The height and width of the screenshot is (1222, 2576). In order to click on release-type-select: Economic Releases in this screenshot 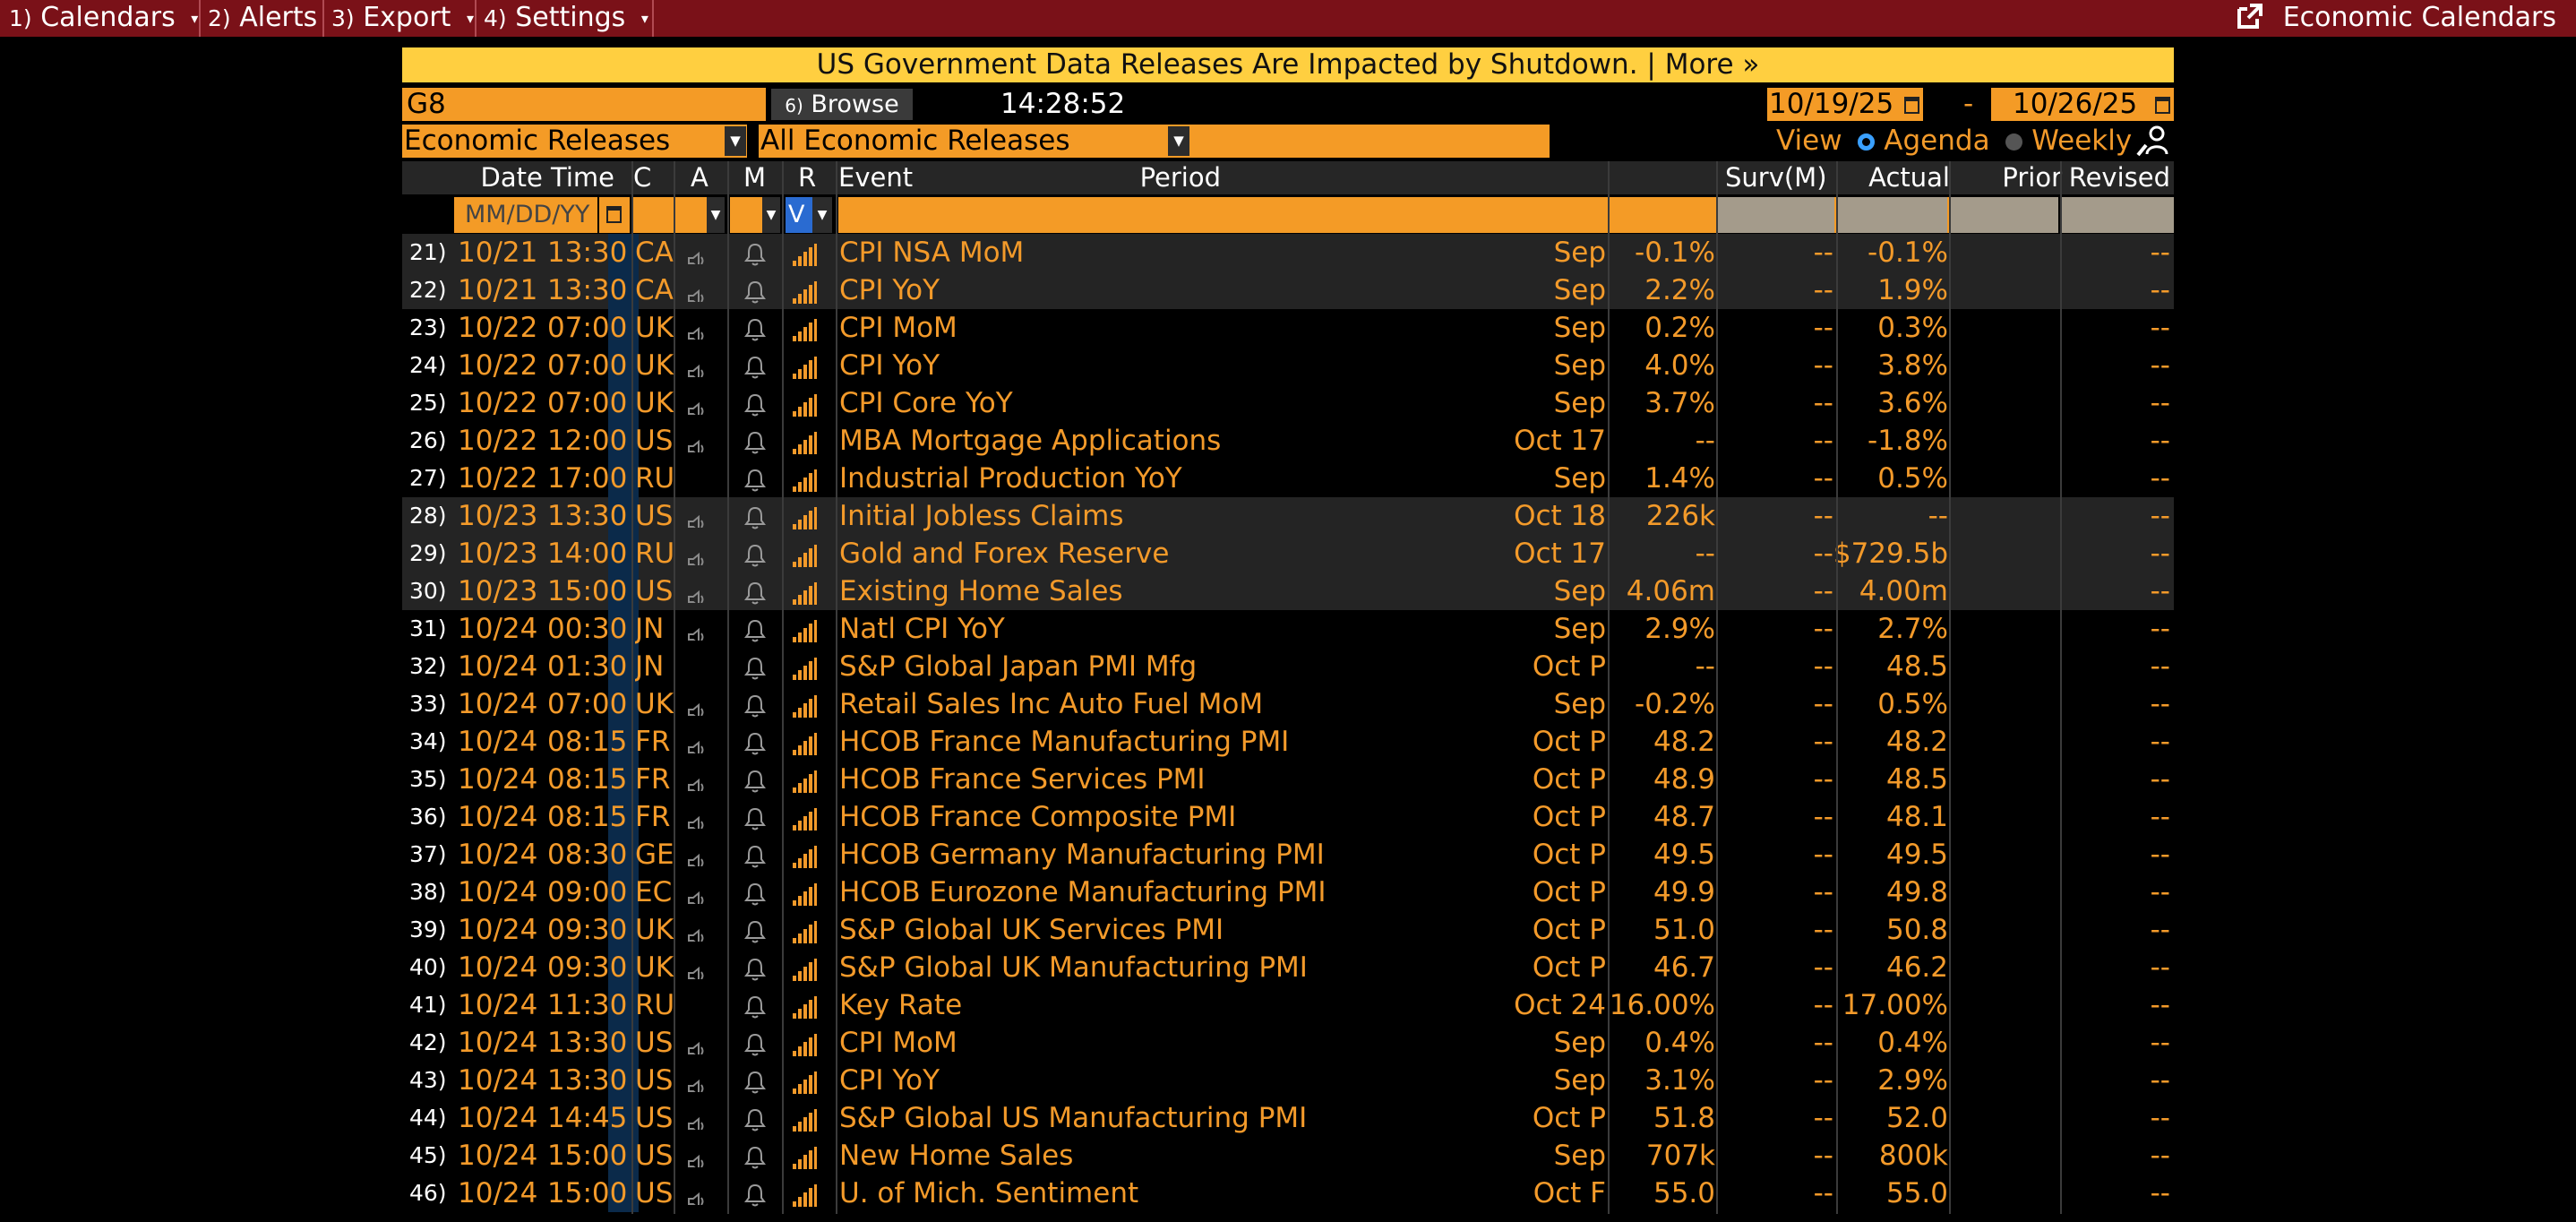, I will do `click(574, 141)`.